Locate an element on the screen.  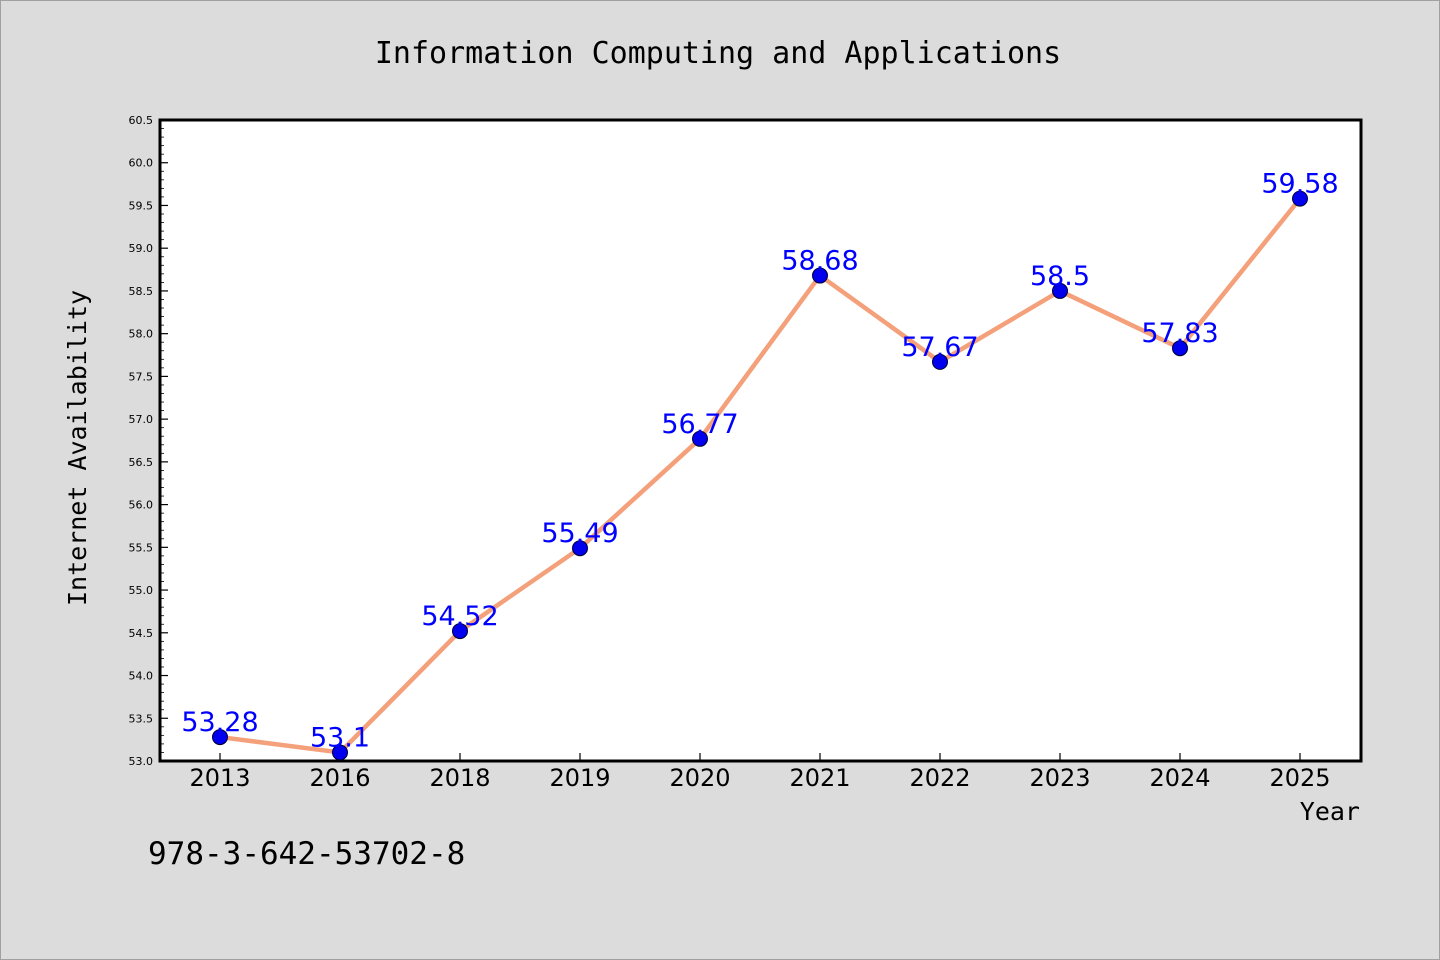
y-tick-label: 59.0 is located at coordinates (141, 248).